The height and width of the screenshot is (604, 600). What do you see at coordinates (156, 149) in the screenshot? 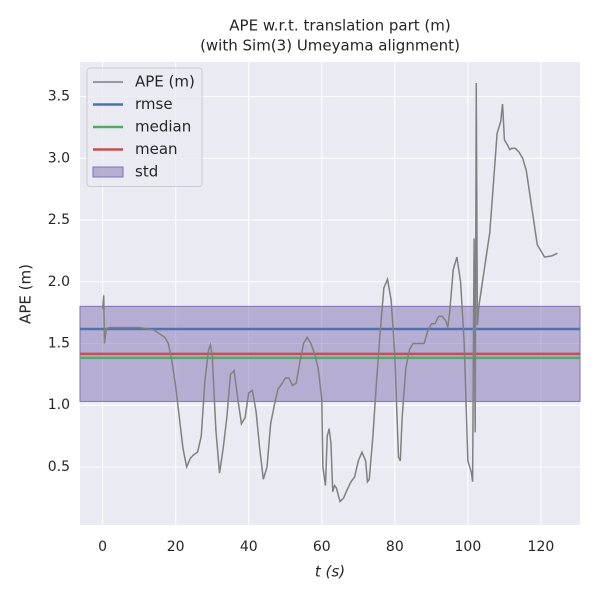
I see `legend-label: mean` at bounding box center [156, 149].